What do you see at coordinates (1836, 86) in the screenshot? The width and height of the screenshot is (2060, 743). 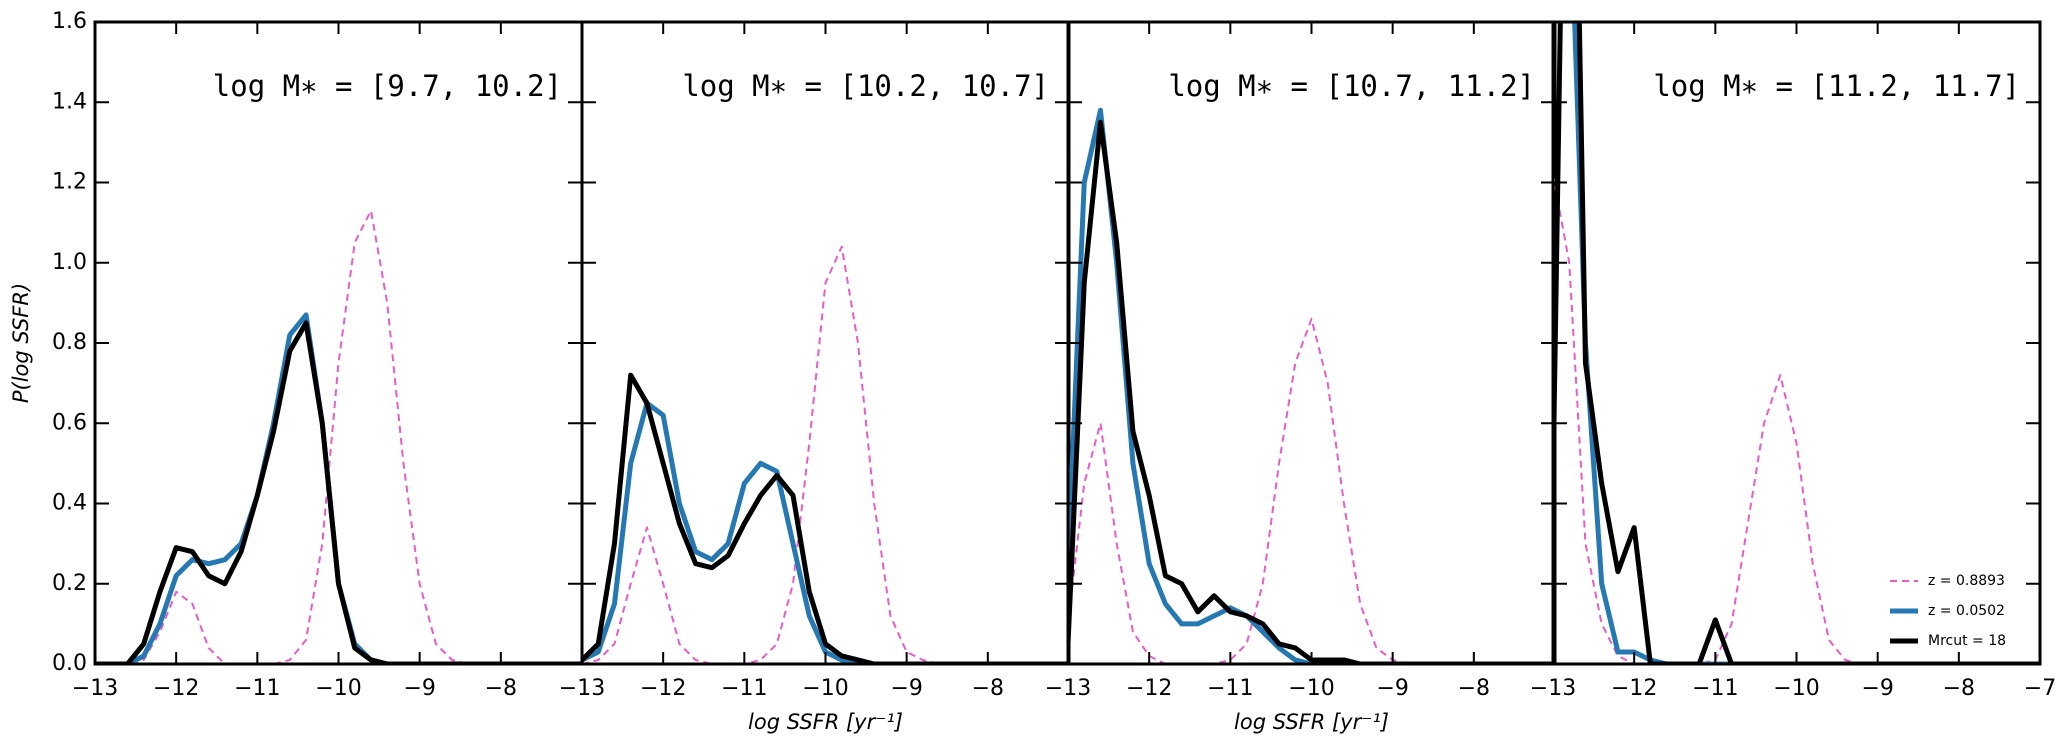 I see `panel-annotation: log M∗ = [11.2, 11.7]` at bounding box center [1836, 86].